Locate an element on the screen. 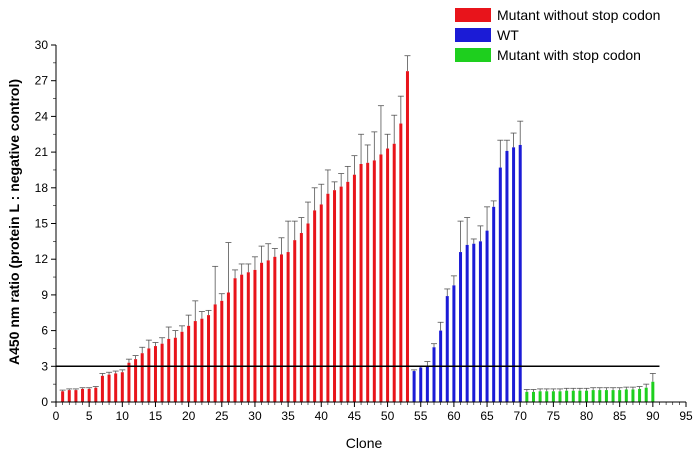  x-tick-label: 70 is located at coordinates (521, 416).